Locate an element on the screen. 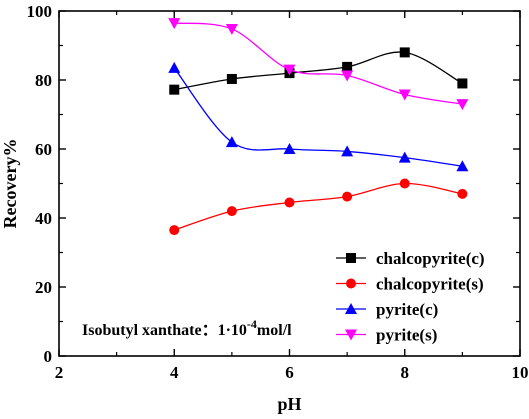 This screenshot has height=419, width=529. annotation-superscript: -4 is located at coordinates (252, 324).